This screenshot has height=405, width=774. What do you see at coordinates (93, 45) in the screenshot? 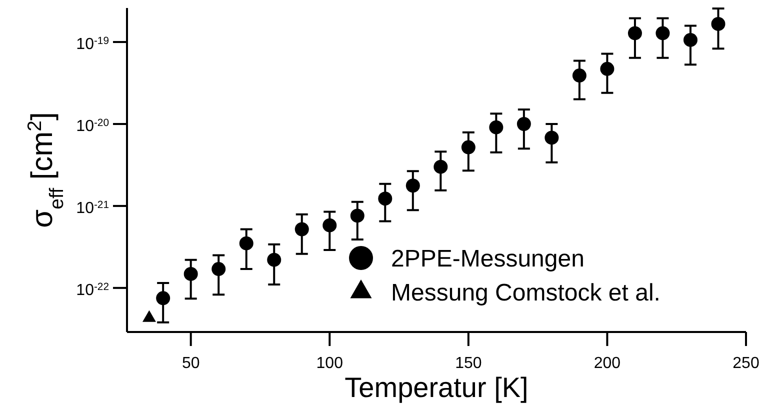
I see `y-tick-label: 10$^{-19}$` at bounding box center [93, 45].